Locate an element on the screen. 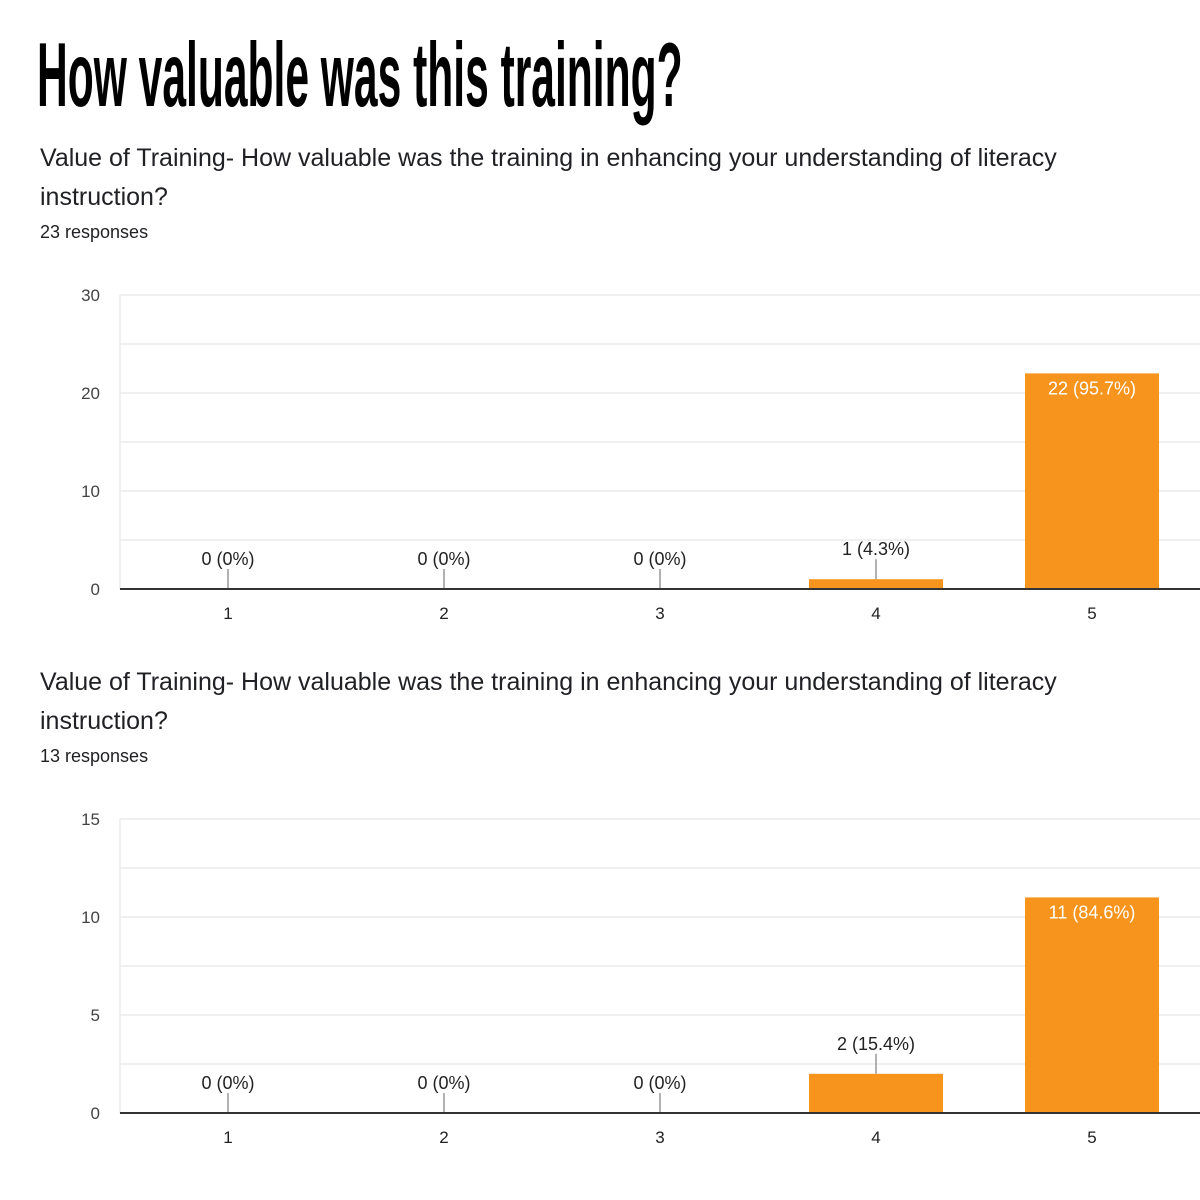 The width and height of the screenshot is (1200, 1200). chart-2-response-count: 13 responses is located at coordinates (94, 756).